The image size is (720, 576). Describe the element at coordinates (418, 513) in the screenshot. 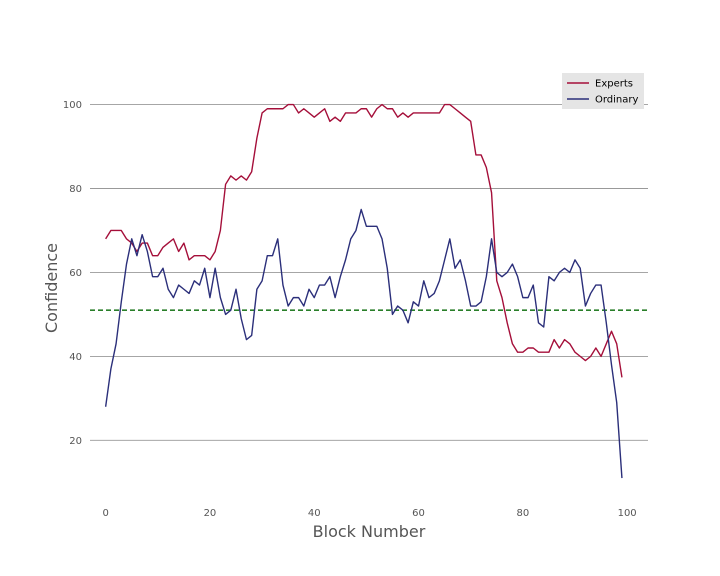

I see `x-tick-label: 60` at that location.